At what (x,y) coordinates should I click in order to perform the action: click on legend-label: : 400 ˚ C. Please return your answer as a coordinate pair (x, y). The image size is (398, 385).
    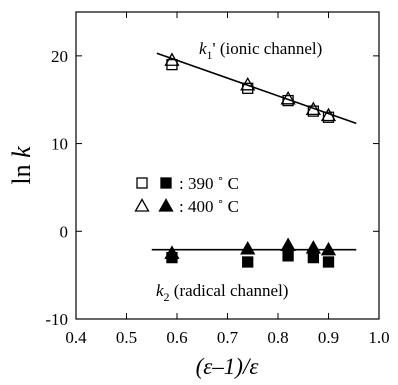
    Looking at the image, I should click on (209, 206).